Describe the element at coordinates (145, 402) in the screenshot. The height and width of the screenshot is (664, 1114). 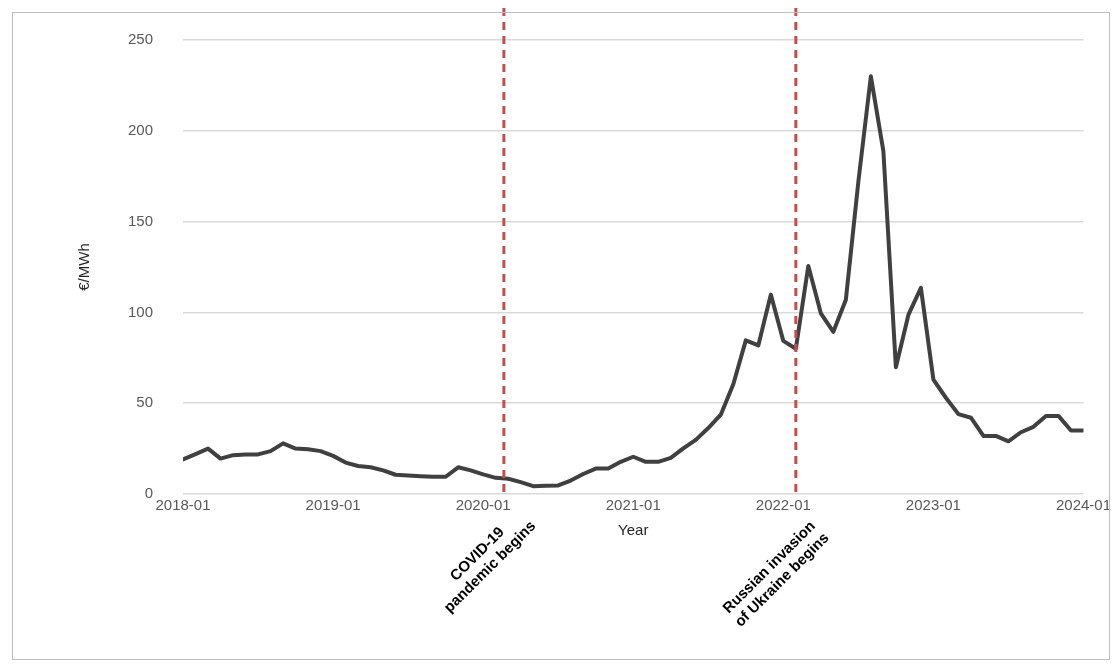
I see `y-tick-label: 50` at that location.